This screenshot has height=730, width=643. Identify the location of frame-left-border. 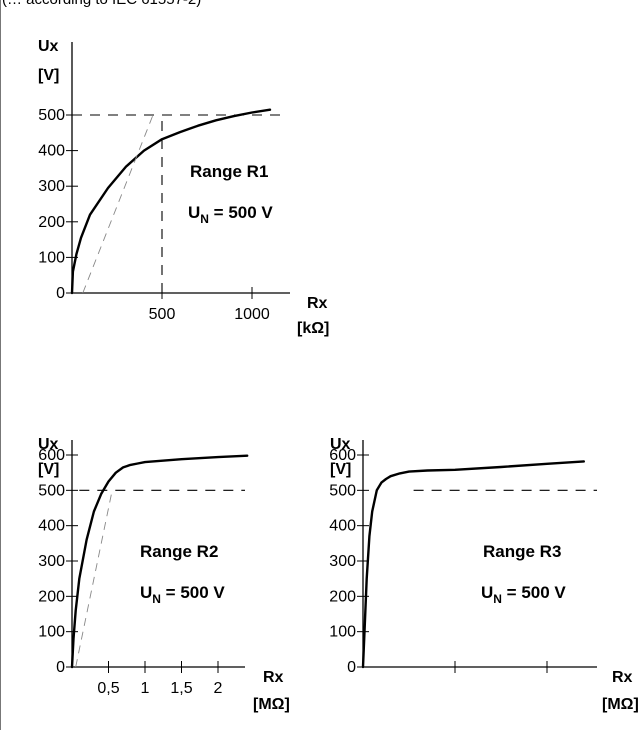
(0, 365).